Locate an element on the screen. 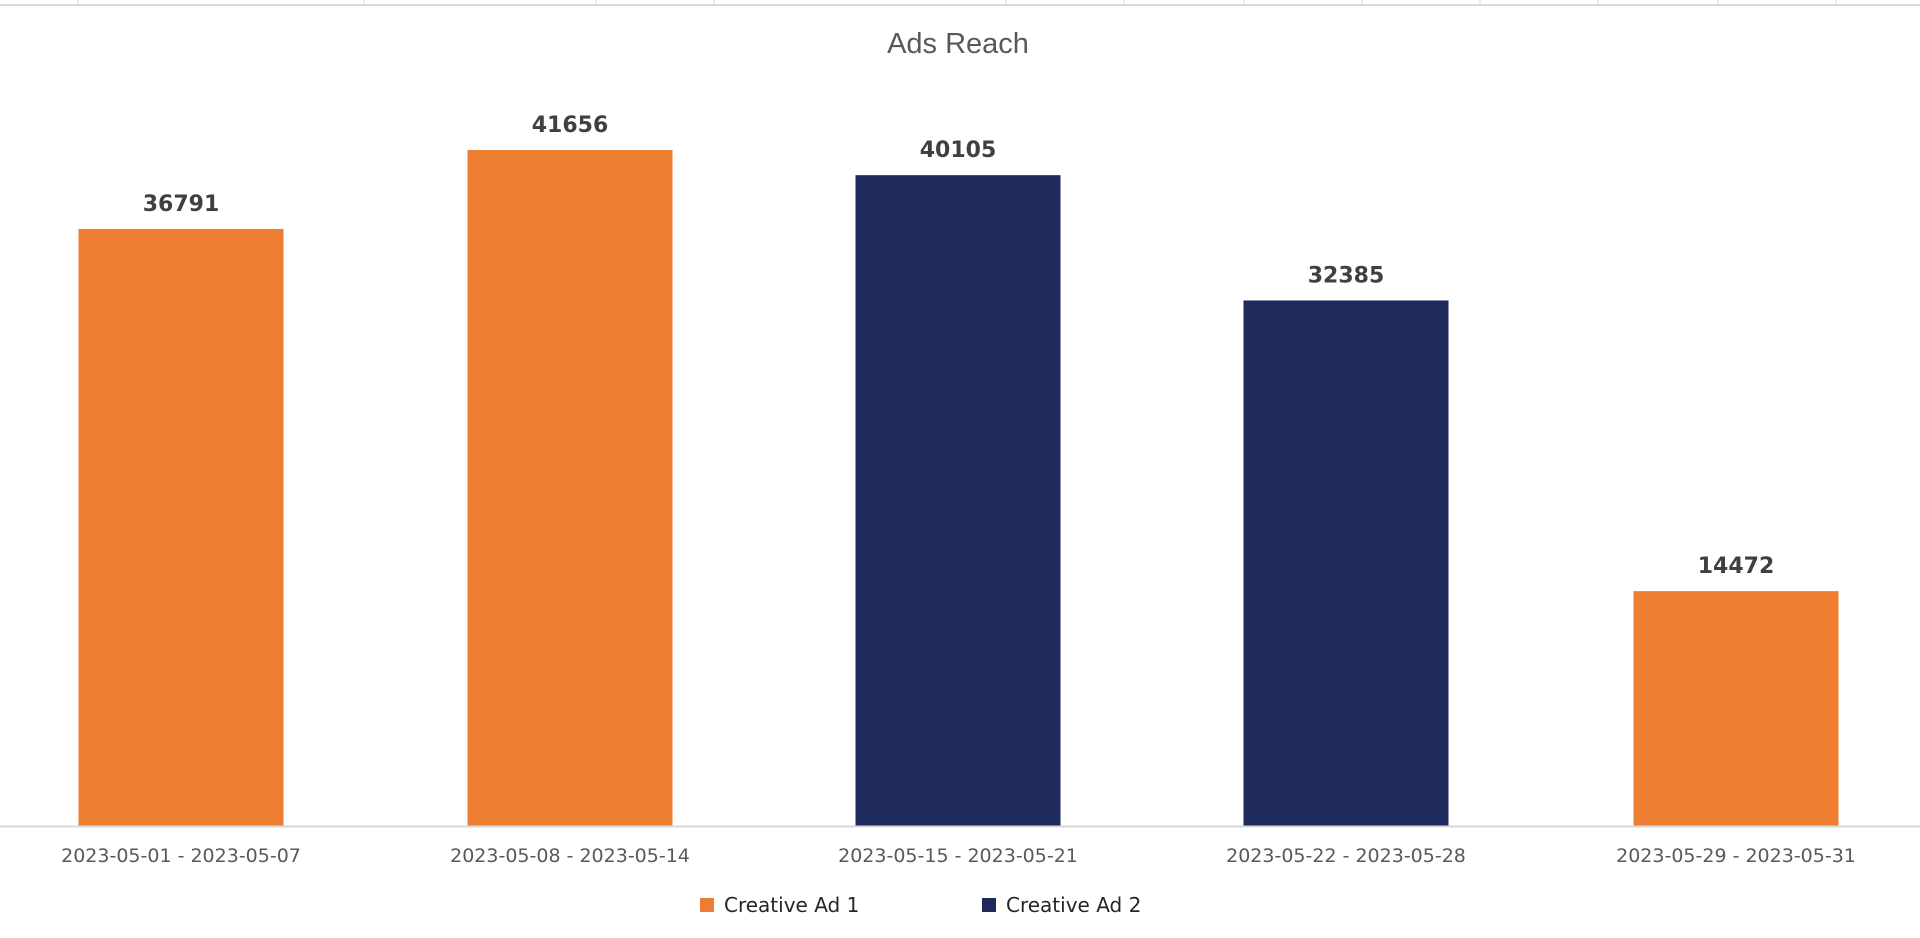  top-border-decor is located at coordinates (960, 3).